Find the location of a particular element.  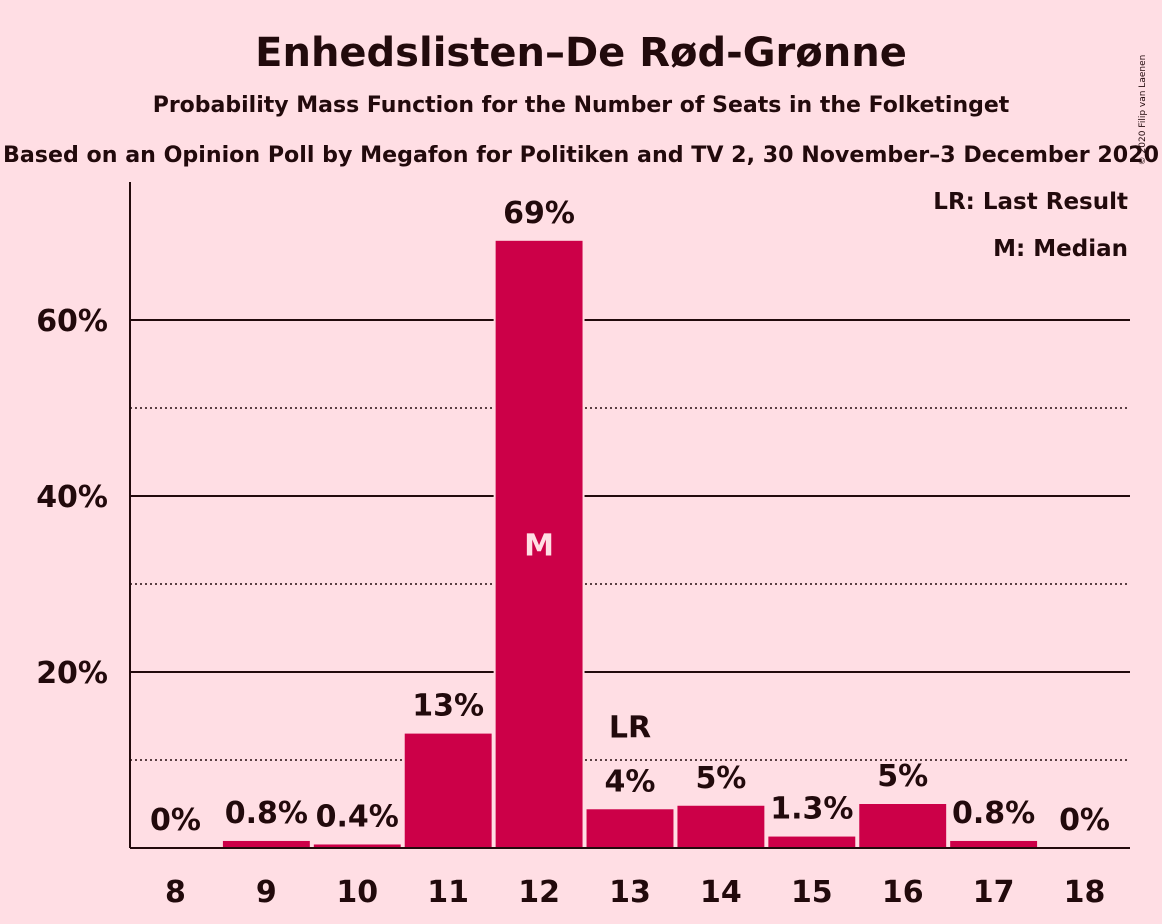

x-tick-label: 15 is located at coordinates (812, 892).